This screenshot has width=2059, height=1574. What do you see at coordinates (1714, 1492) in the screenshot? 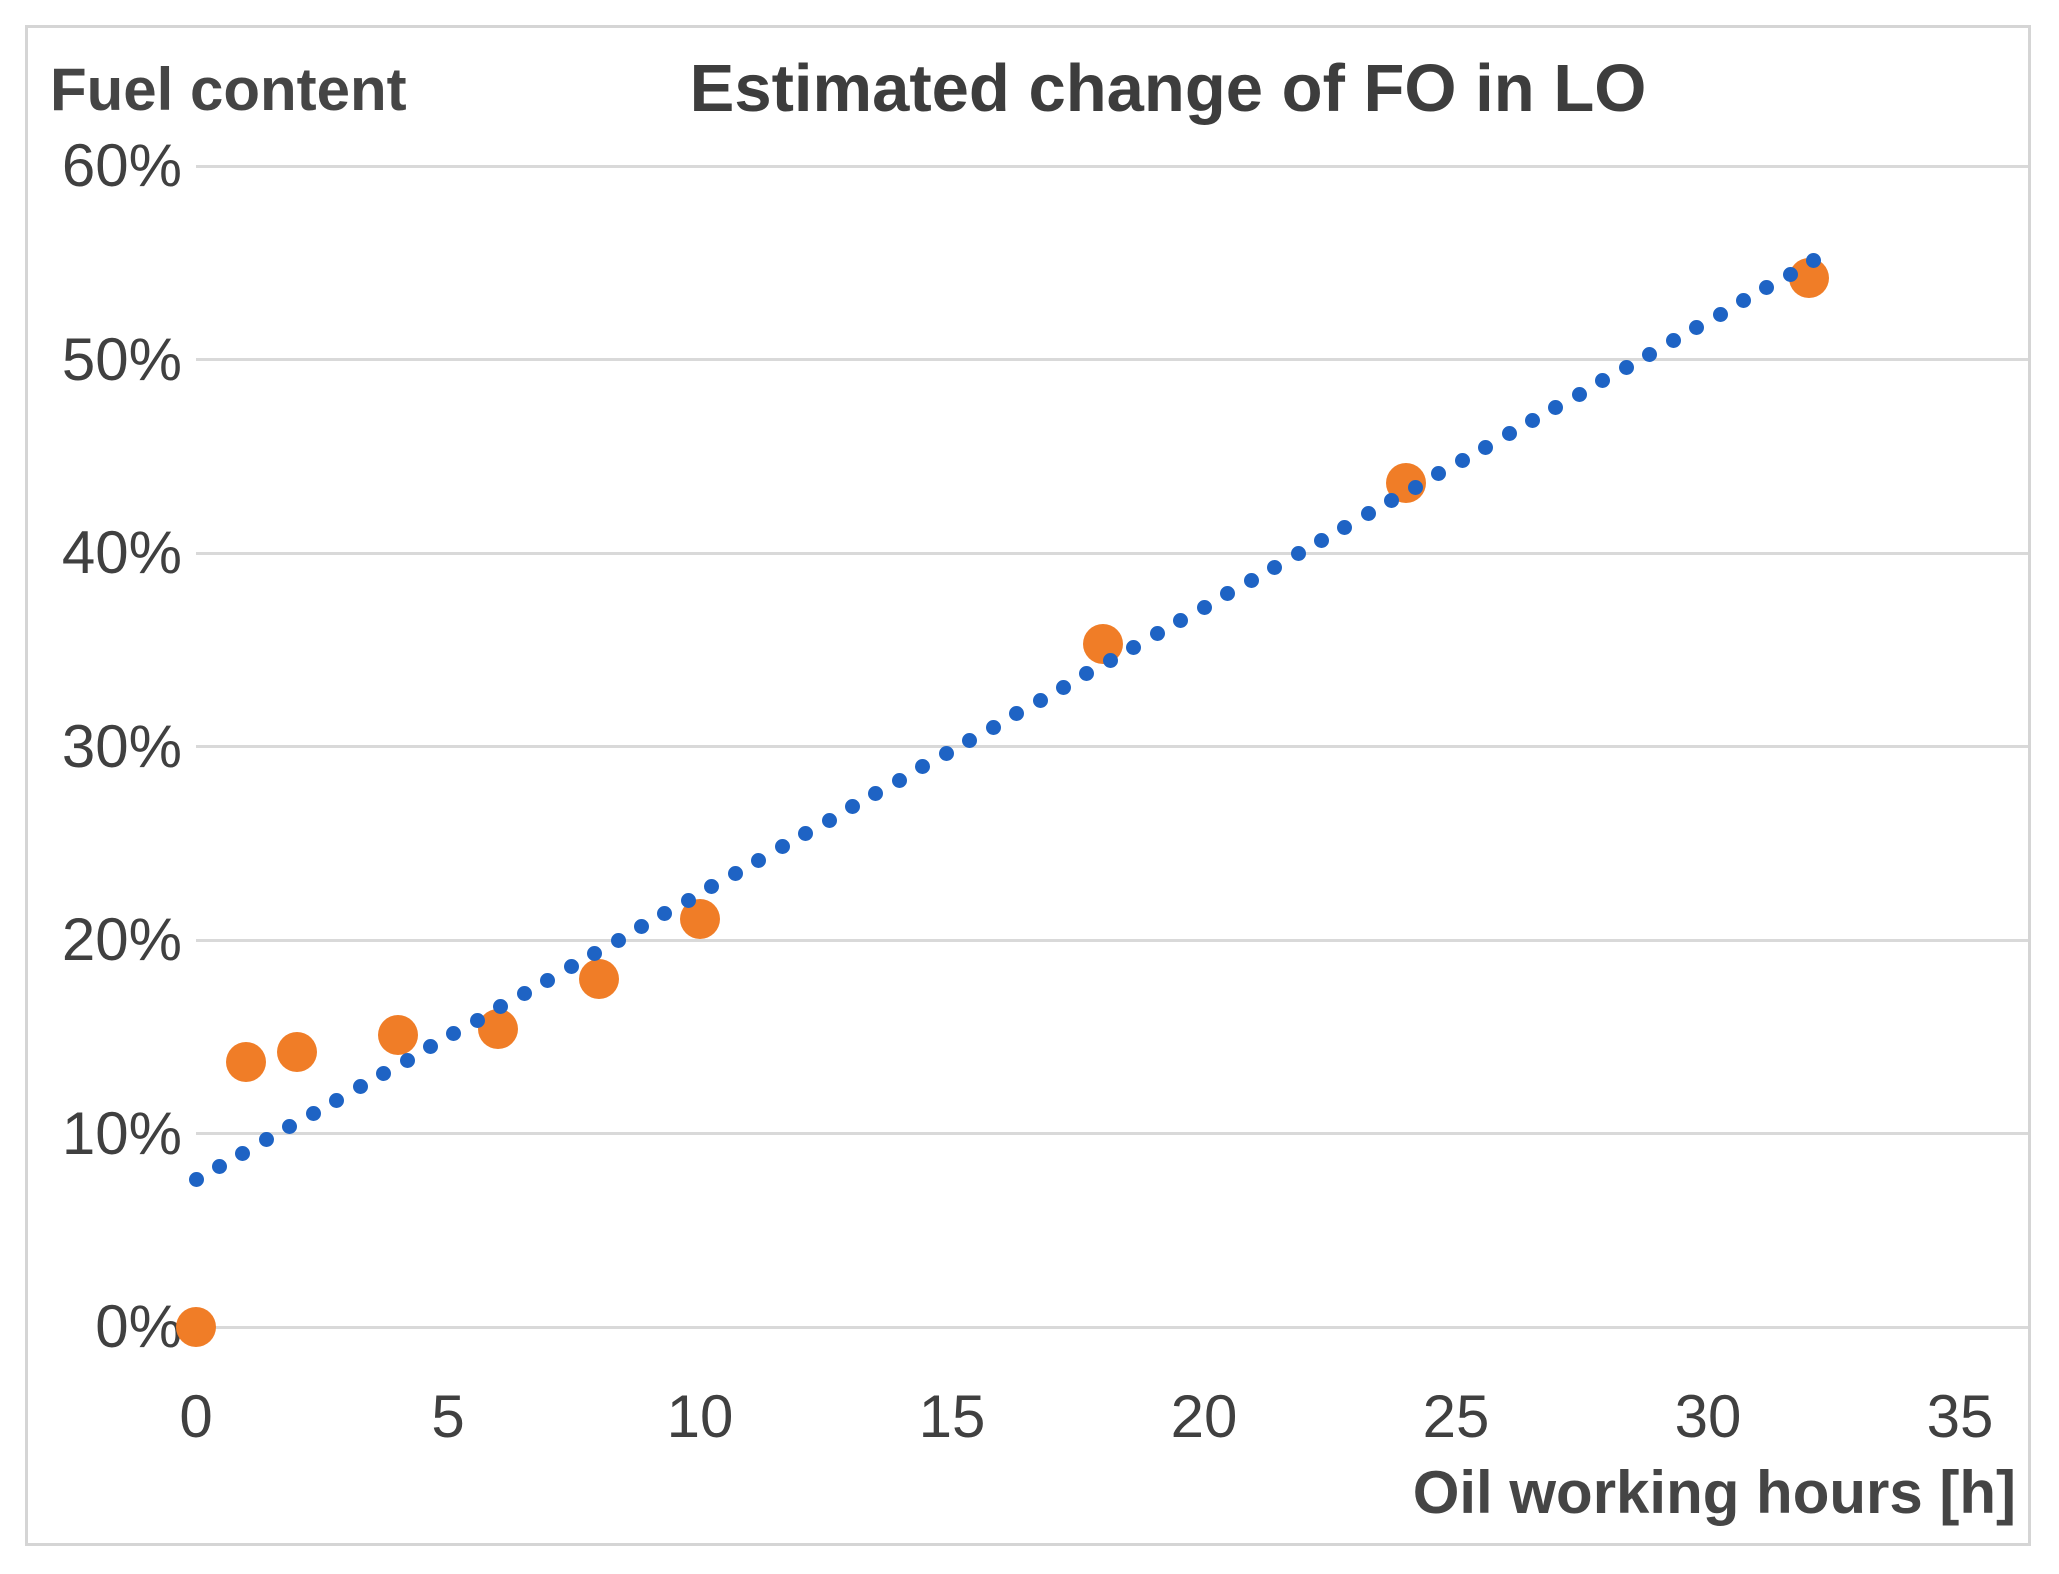
I see `x-axis-title: Oil working hours [h]` at bounding box center [1714, 1492].